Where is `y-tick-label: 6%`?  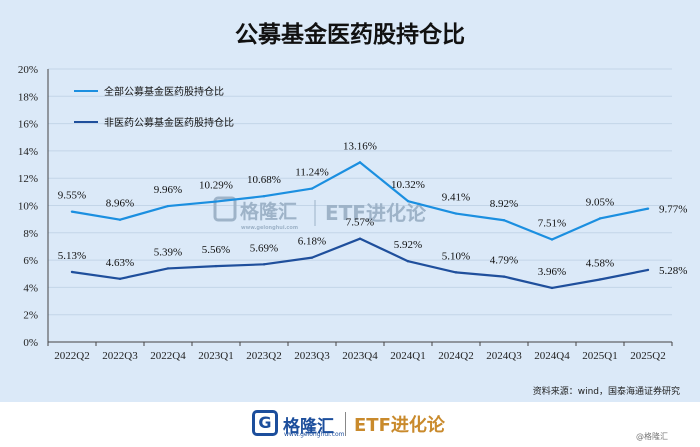
y-tick-label: 6% is located at coordinates (30, 261).